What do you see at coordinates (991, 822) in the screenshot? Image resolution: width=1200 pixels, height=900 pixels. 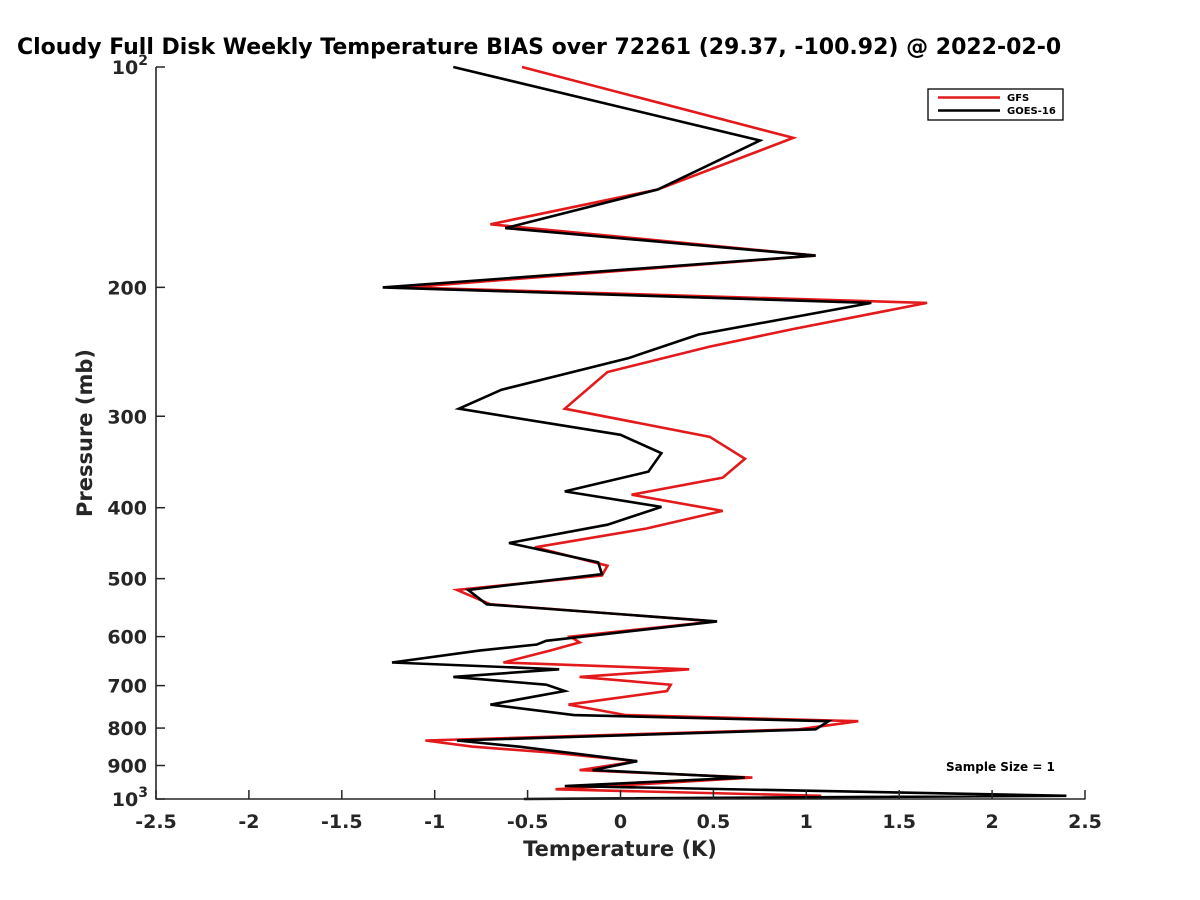 I see `x-tick-label: 2` at bounding box center [991, 822].